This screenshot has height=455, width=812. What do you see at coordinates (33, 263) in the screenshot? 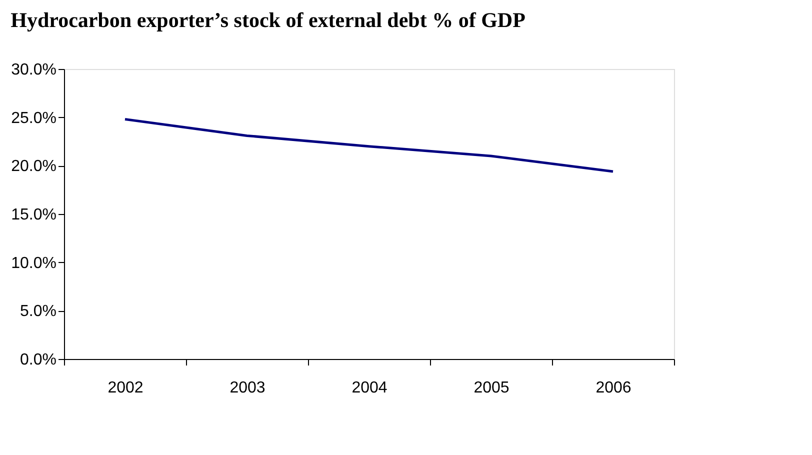
I see `y-tick-label: 10.0%` at bounding box center [33, 263].